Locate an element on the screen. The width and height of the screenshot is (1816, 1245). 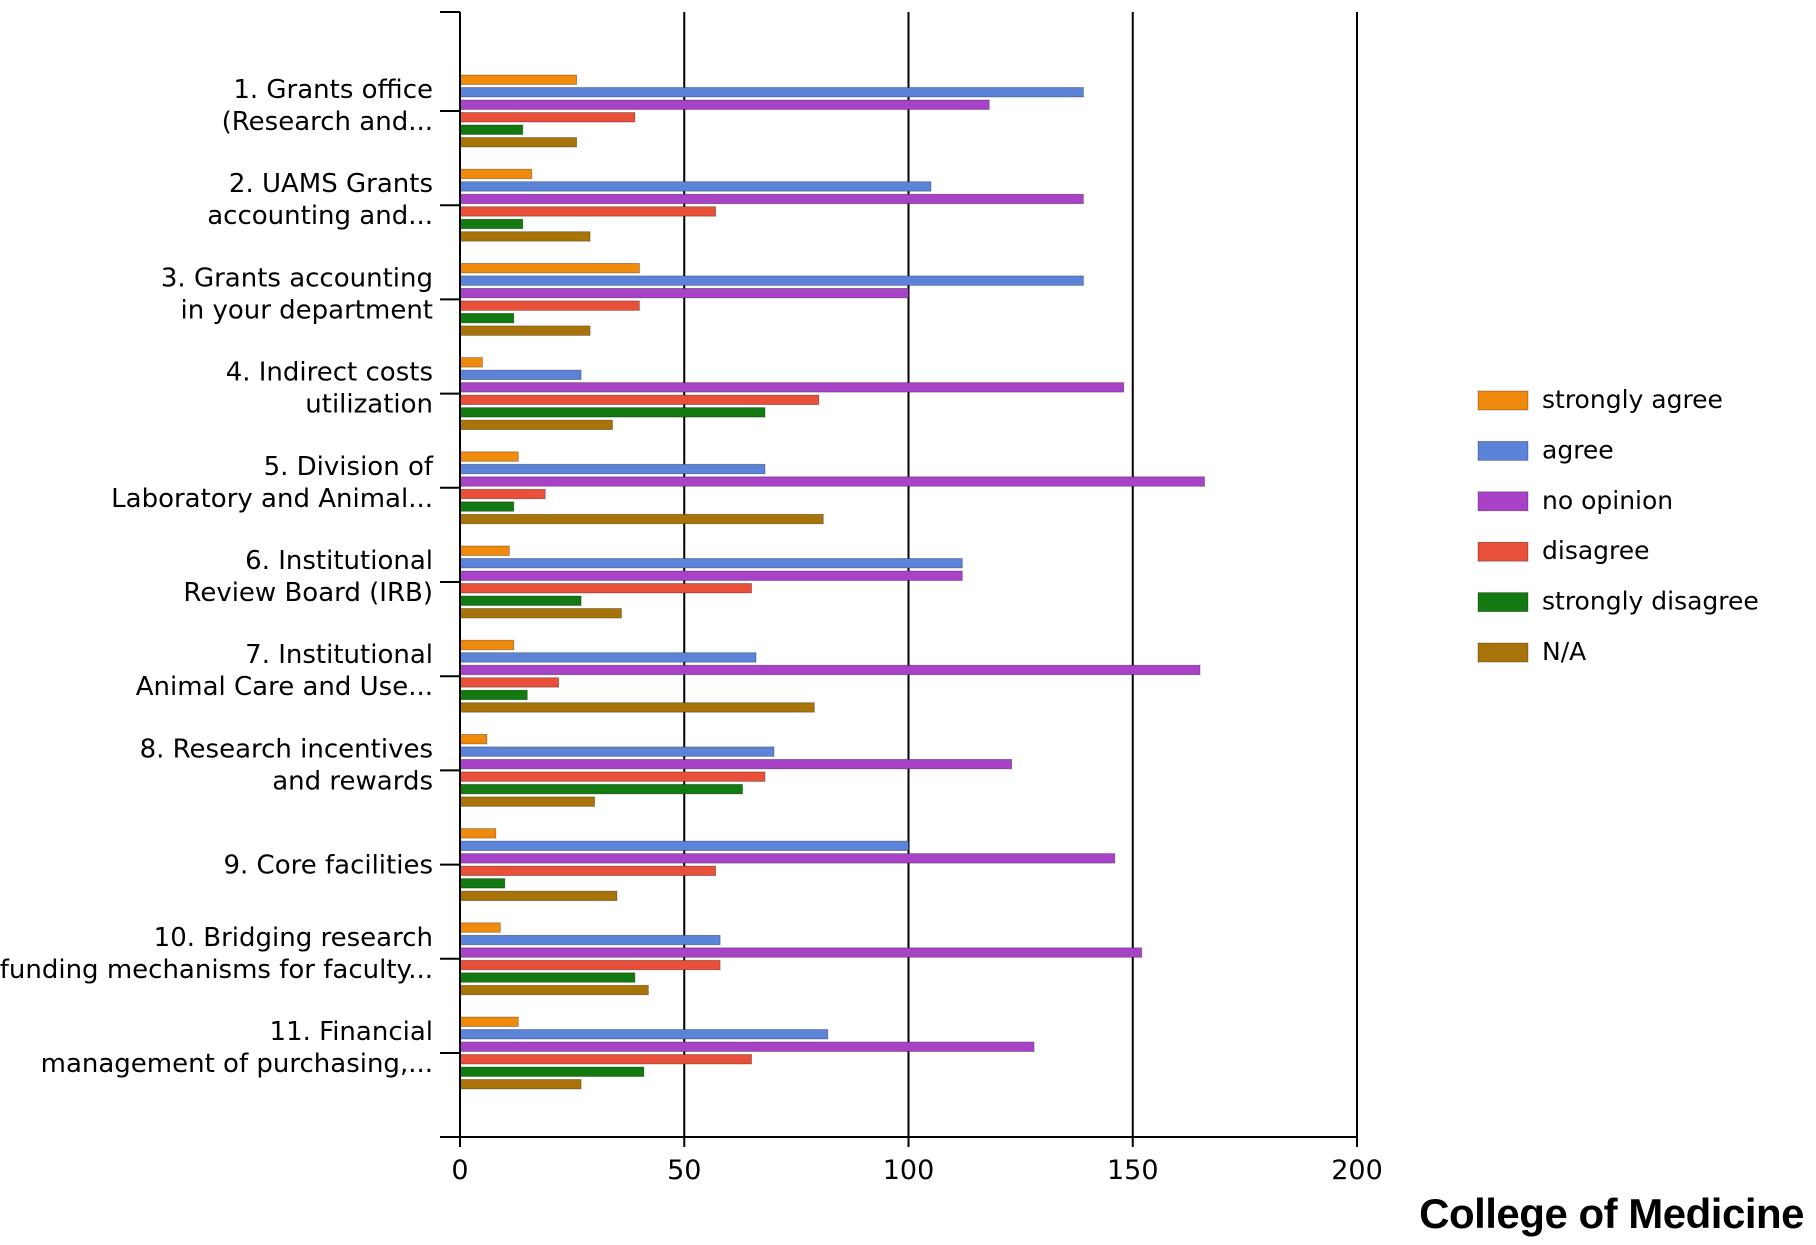
legend-label: strongly disagree is located at coordinates (1650, 601).